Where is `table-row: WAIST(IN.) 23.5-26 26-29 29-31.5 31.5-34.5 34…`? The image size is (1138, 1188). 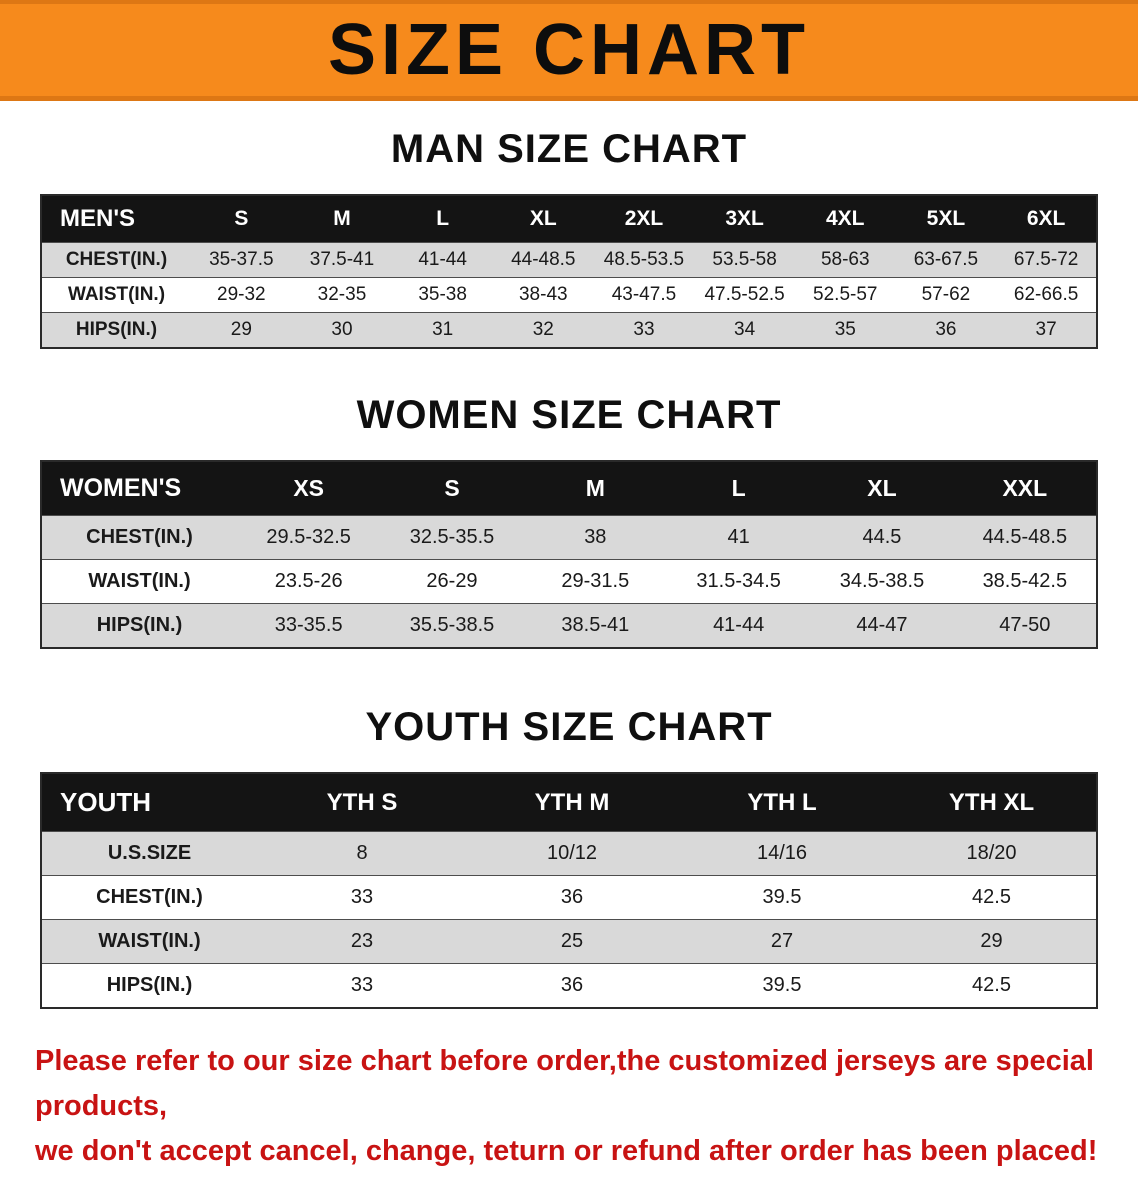 table-row: WAIST(IN.) 23.5-26 26-29 29-31.5 31.5-34.5 34… is located at coordinates (569, 581).